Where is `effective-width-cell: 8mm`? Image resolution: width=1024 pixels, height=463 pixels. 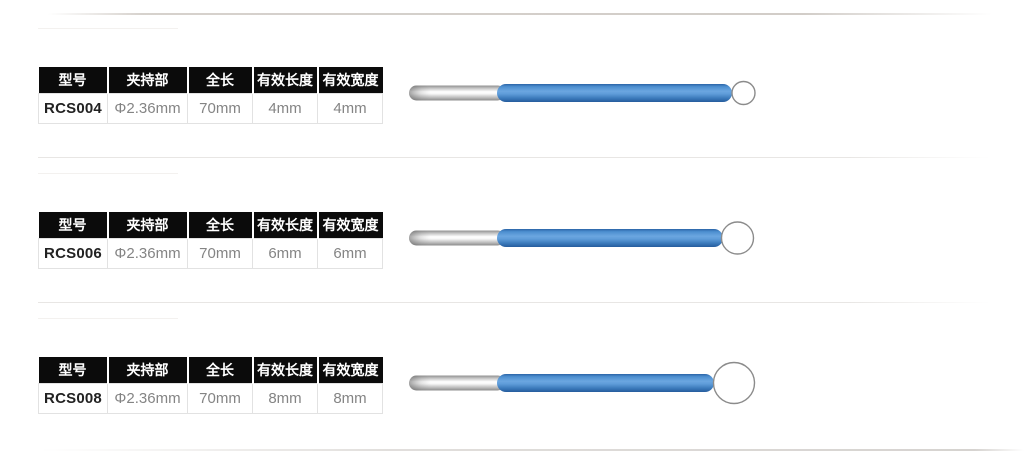
effective-width-cell: 8mm is located at coordinates (350, 398).